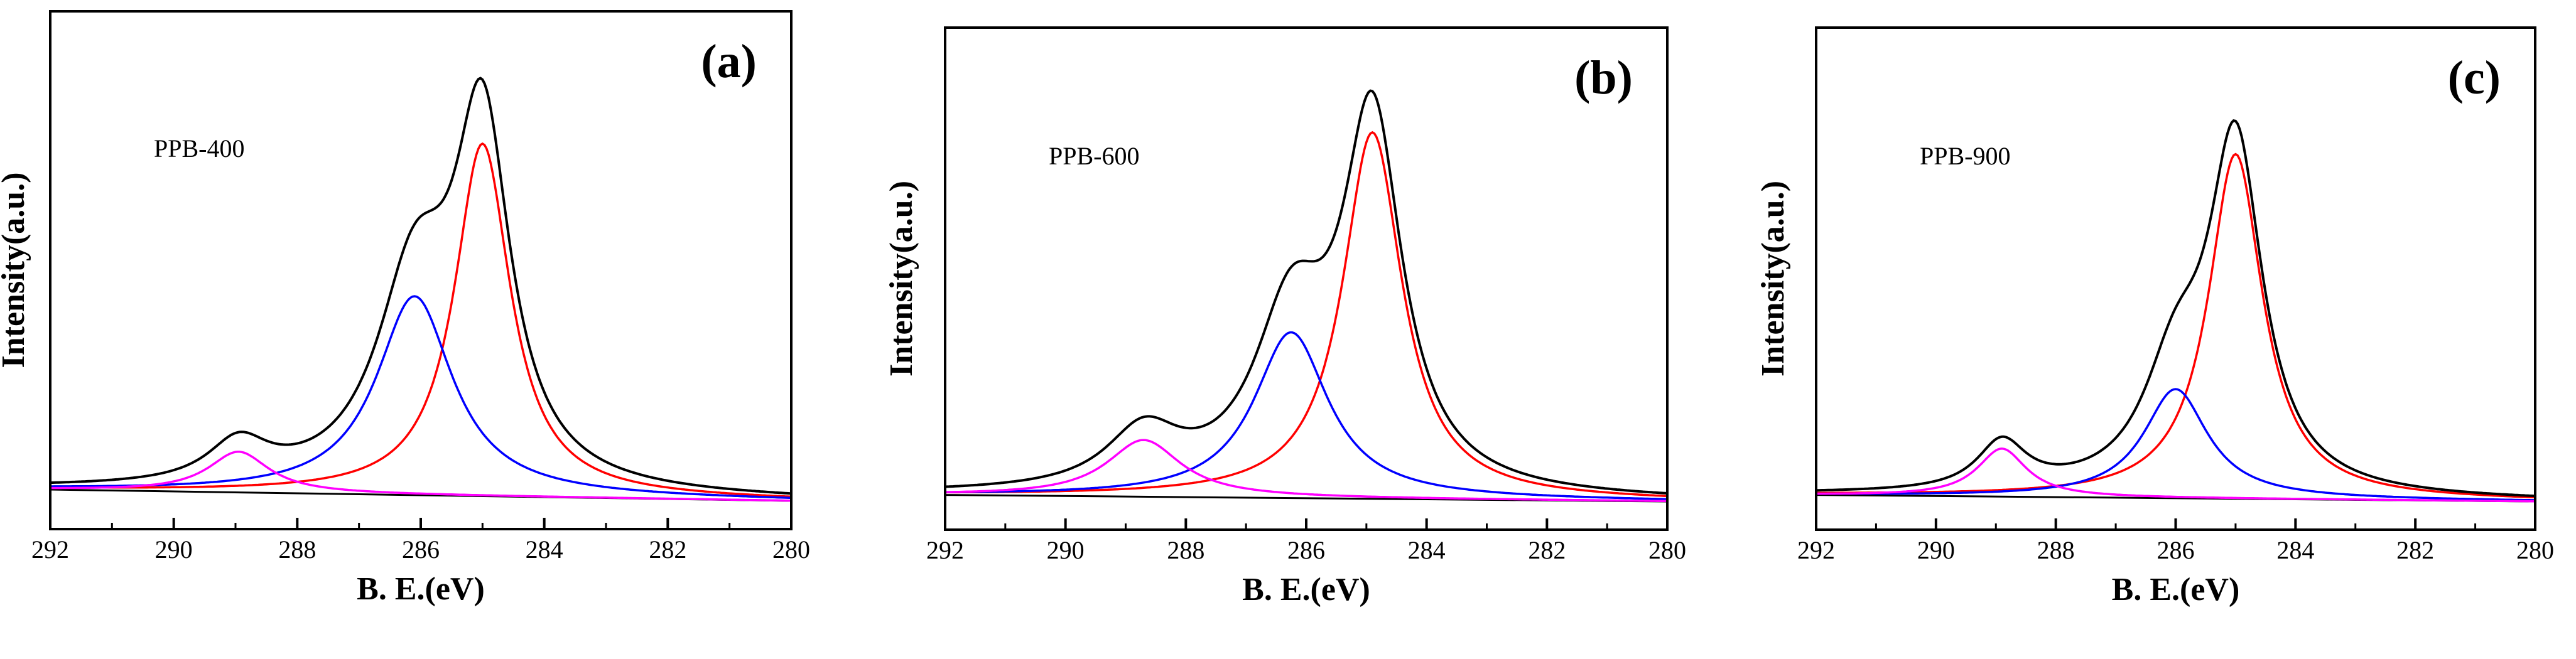 This screenshot has height=659, width=2576. I want to click on sample-label: PPB-900, so click(1966, 156).